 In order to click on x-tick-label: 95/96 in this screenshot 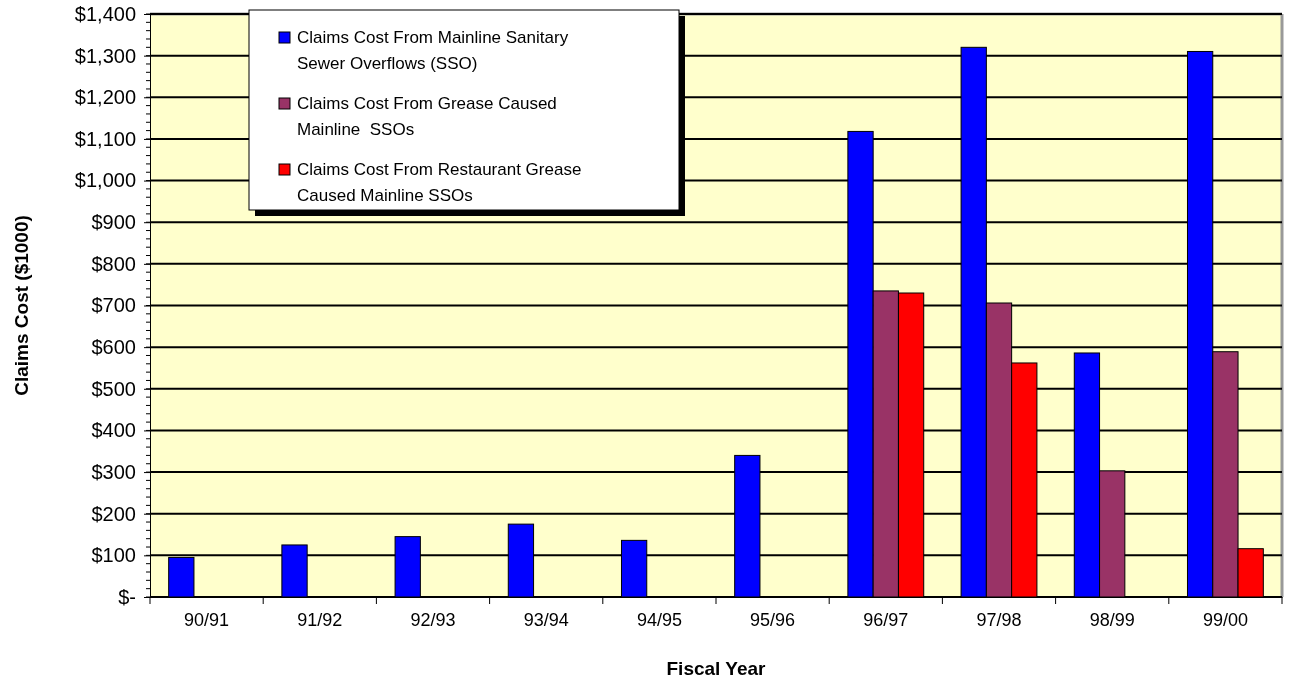, I will do `click(773, 620)`.